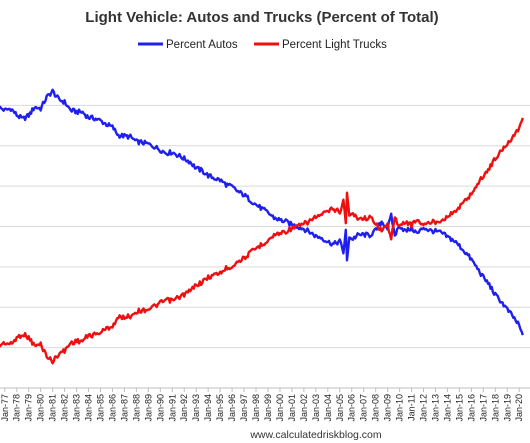  Describe the element at coordinates (315, 435) in the screenshot. I see `footer-source: www.calculatedriskblog.com` at that location.